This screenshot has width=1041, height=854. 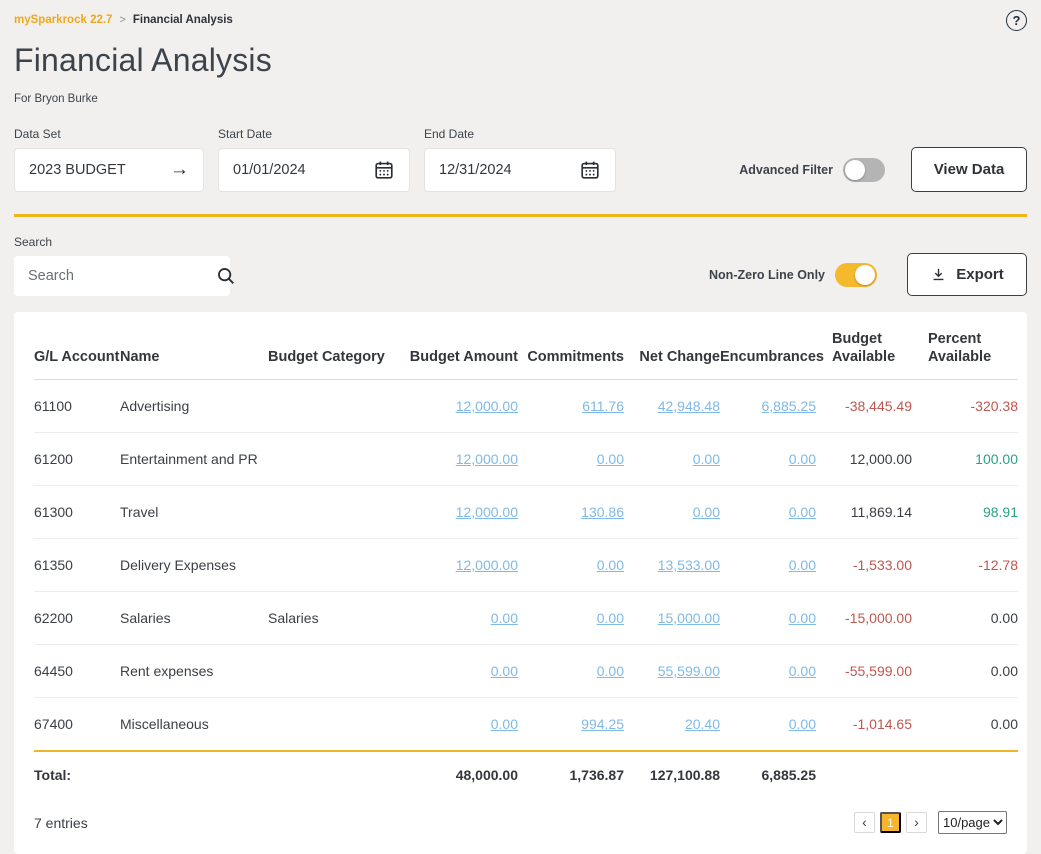 What do you see at coordinates (77, 406) in the screenshot?
I see `cell-gl-account: 61100` at bounding box center [77, 406].